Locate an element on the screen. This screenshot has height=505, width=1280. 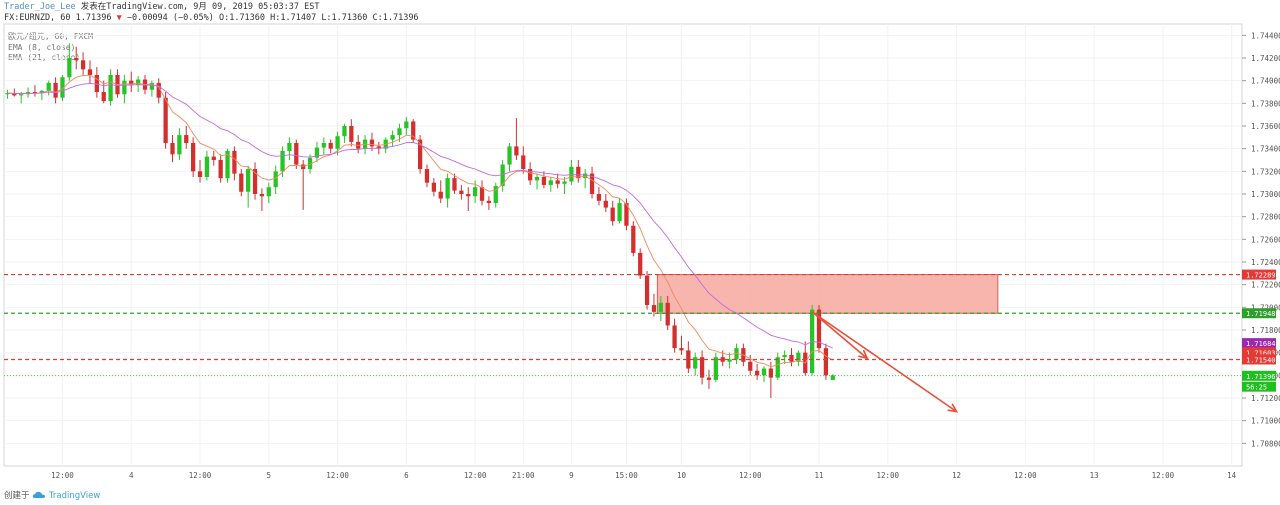
down-triangle-icon: ▼ is located at coordinates (119, 18).